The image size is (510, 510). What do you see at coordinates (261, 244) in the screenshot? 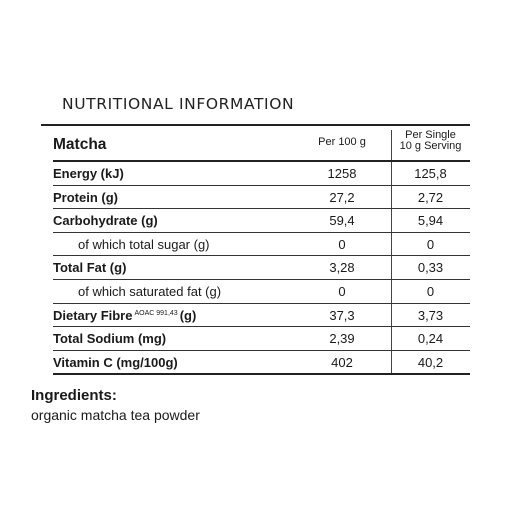
I see `table-row: of which total sugar (g) 0 0` at bounding box center [261, 244].